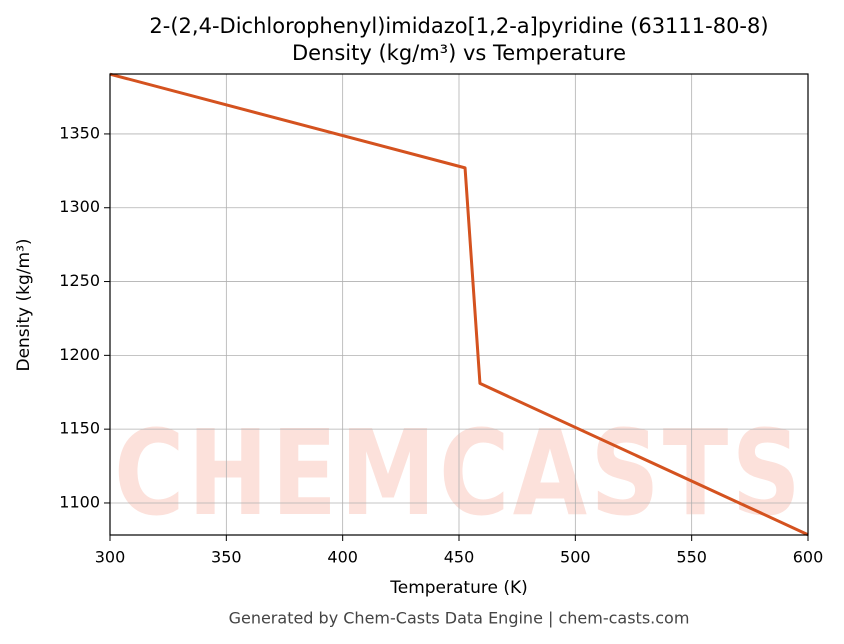 The width and height of the screenshot is (844, 644). I want to click on x-tick-label: 550, so click(691, 557).